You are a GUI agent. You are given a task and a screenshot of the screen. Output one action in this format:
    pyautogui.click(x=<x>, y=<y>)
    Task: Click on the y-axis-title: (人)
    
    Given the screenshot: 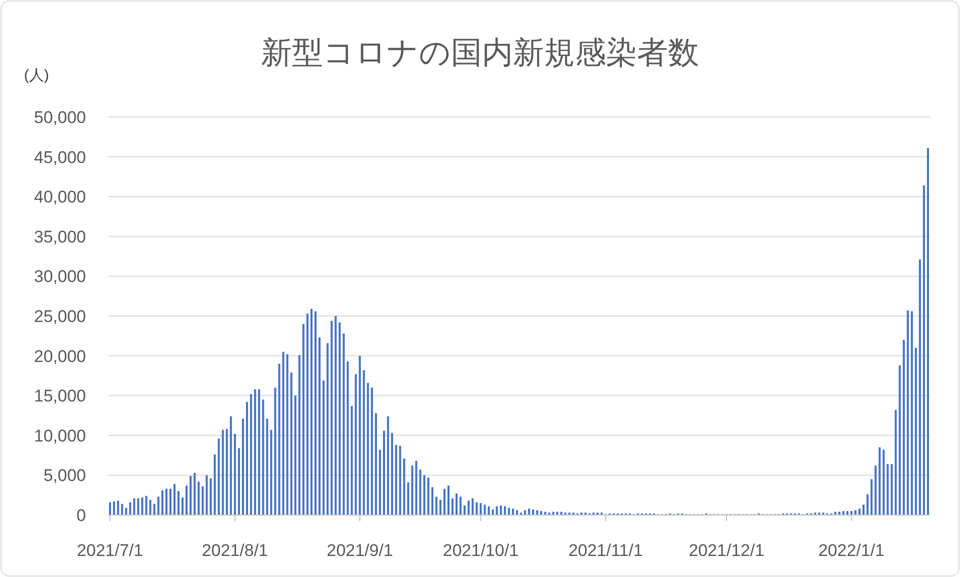 What is the action you would take?
    pyautogui.click(x=36, y=75)
    